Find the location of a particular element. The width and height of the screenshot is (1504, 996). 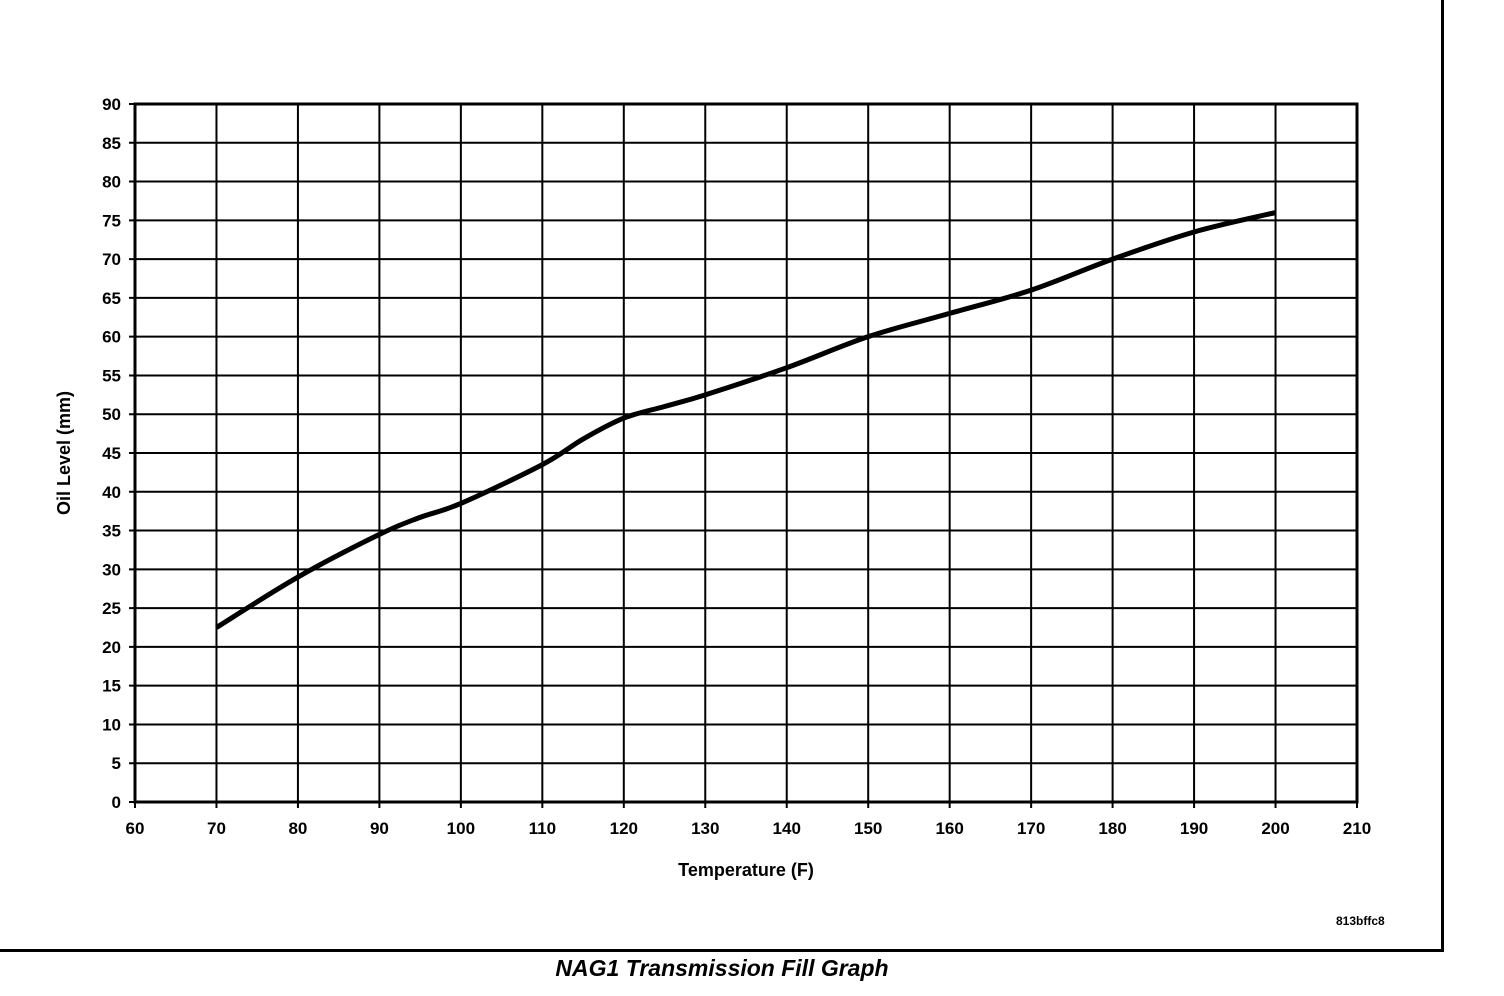

x-tick-label: 110 is located at coordinates (542, 828).